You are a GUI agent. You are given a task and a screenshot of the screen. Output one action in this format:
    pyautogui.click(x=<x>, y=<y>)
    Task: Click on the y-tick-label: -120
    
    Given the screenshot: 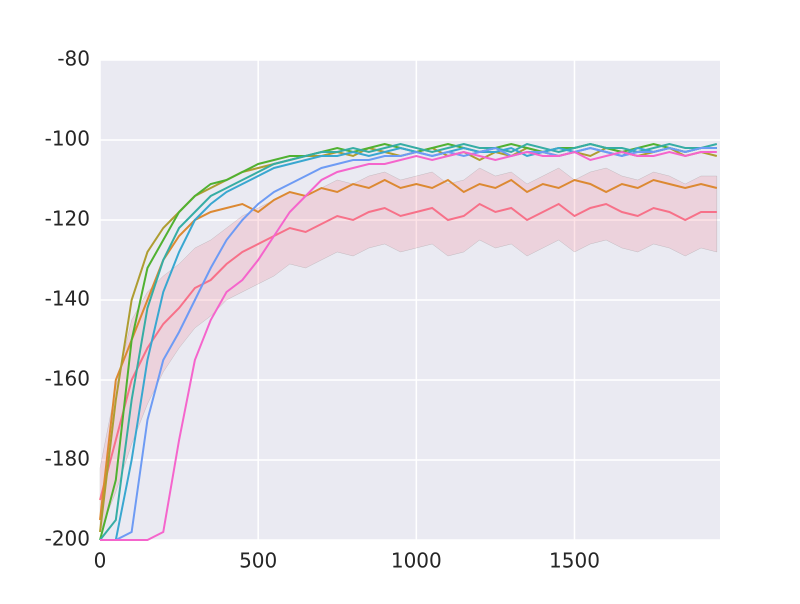 What is the action you would take?
    pyautogui.click(x=67, y=219)
    